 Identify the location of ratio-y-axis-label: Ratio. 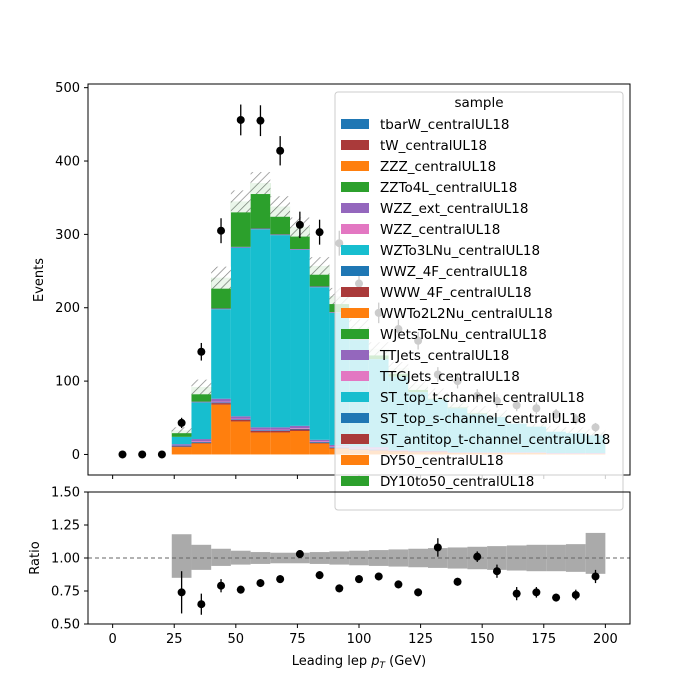
(35, 557).